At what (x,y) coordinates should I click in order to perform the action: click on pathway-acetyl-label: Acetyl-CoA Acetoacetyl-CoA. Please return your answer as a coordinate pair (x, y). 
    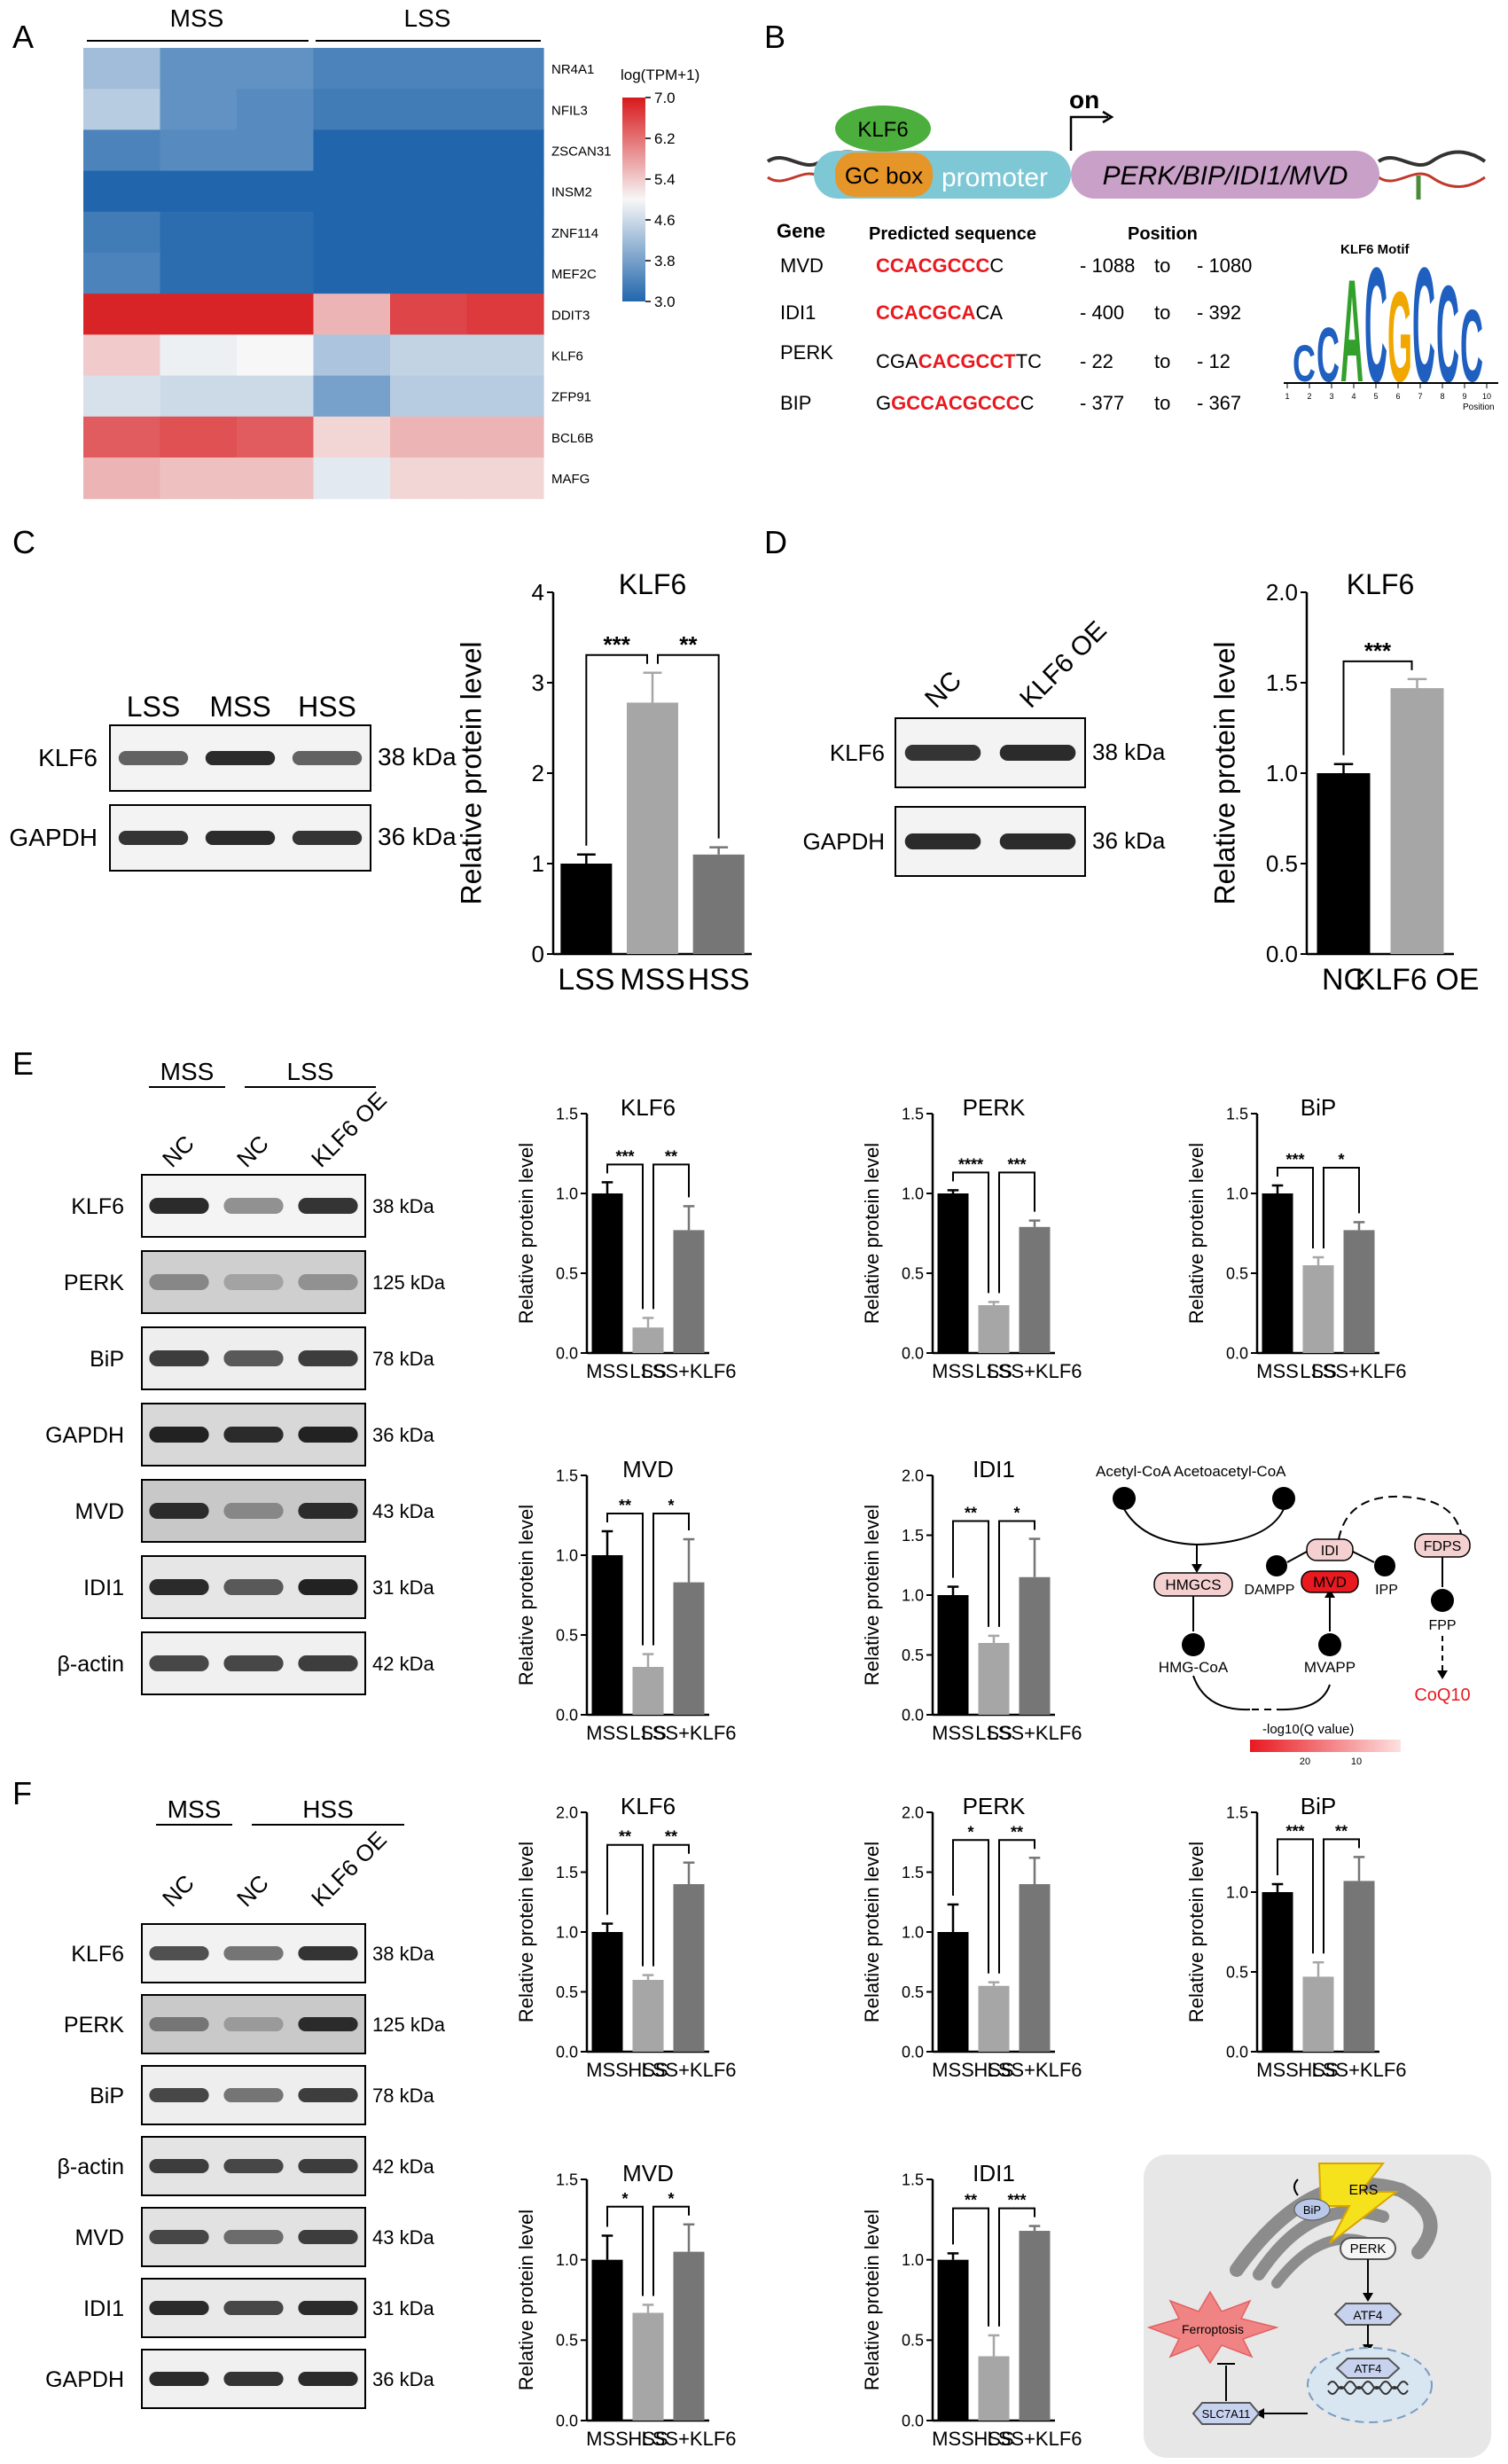
    Looking at the image, I should click on (1191, 1471).